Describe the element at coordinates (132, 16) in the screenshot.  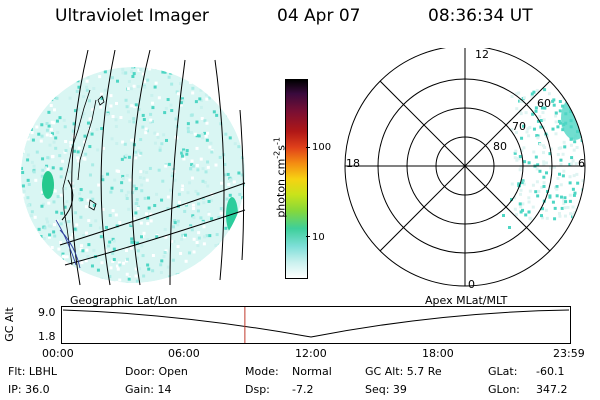
I see `app-title: Ultraviolet Imager` at that location.